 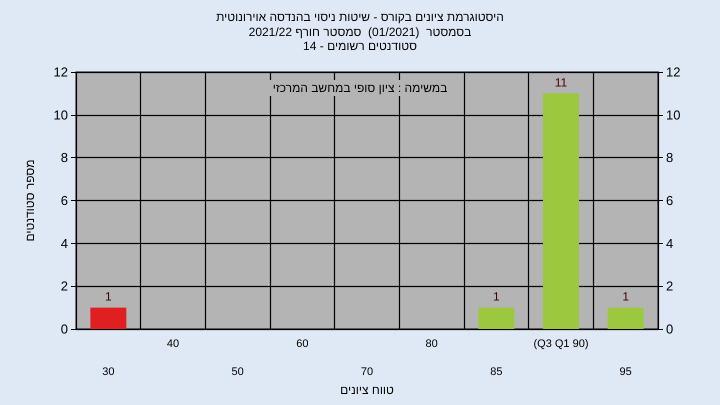 I want to click on y-tick-label: 6, so click(x=64, y=200).